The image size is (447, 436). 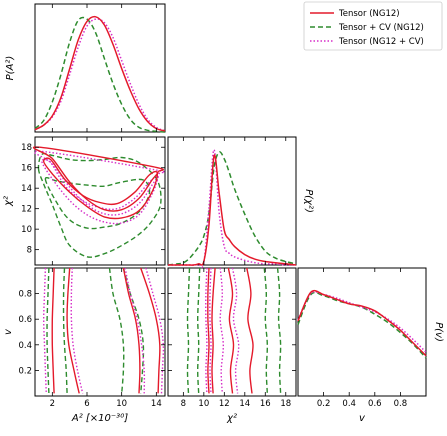 I want to click on legend-label-ng12-cv: Tensor (NG12 + CV), so click(x=381, y=42).